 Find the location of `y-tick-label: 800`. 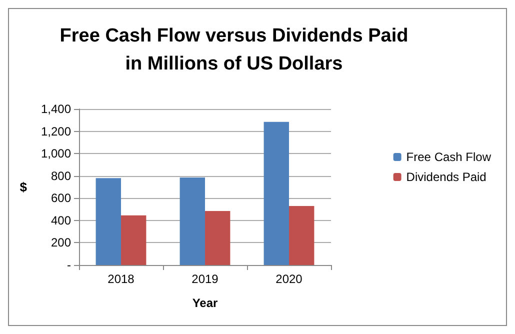

y-tick-label: 800 is located at coordinates (61, 175).